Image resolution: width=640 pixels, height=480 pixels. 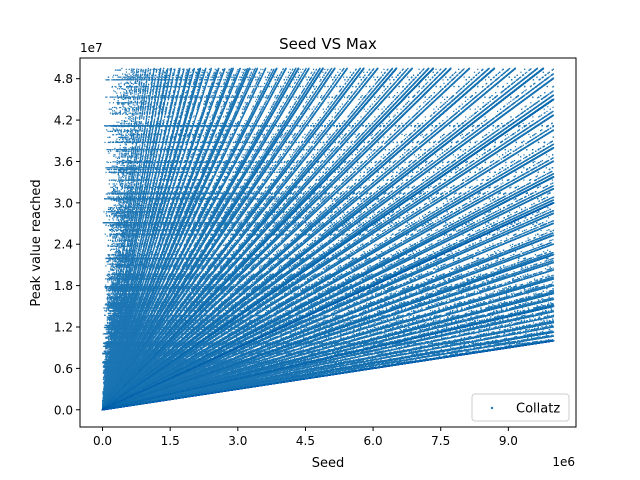 What do you see at coordinates (492, 408) in the screenshot?
I see `legend-marker` at bounding box center [492, 408].